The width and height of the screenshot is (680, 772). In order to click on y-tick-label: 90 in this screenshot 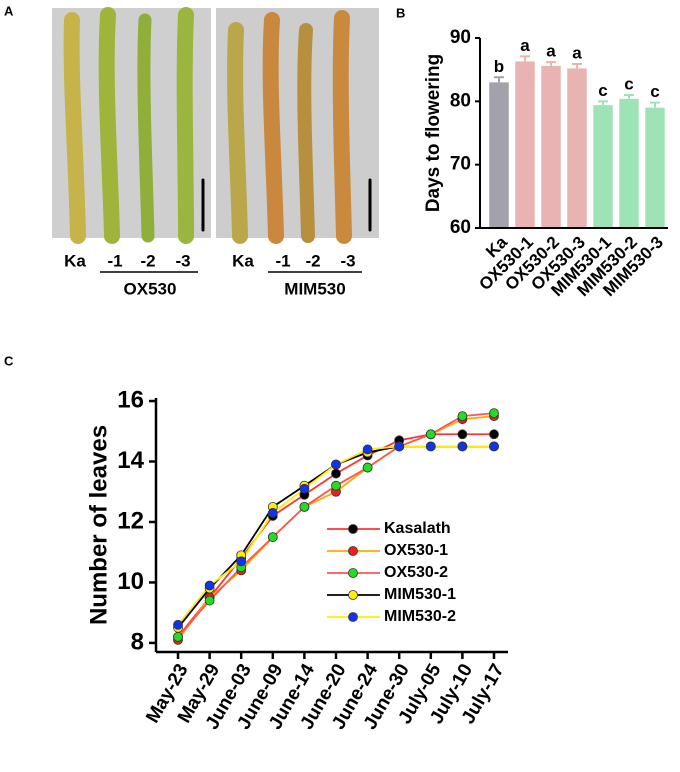, I will do `click(460, 37)`.